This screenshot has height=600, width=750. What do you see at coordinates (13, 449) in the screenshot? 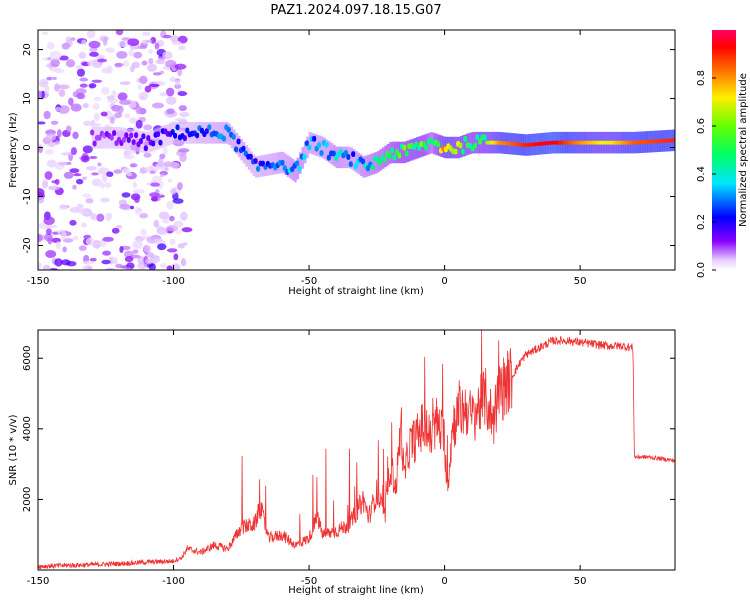
I see `snr-y-axis-label: SNR (10 * v/v)` at bounding box center [13, 449].